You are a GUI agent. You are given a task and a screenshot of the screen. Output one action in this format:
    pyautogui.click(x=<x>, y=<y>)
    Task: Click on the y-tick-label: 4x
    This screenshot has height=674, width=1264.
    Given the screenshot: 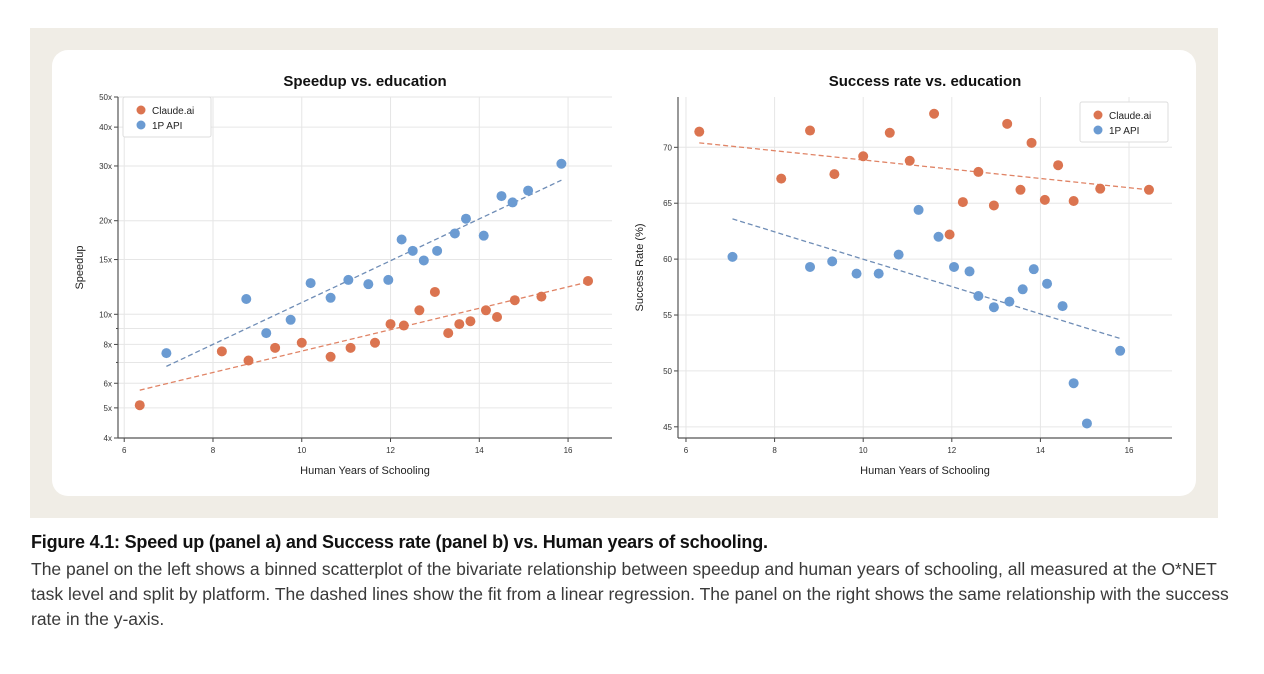 What is the action you would take?
    pyautogui.click(x=108, y=438)
    